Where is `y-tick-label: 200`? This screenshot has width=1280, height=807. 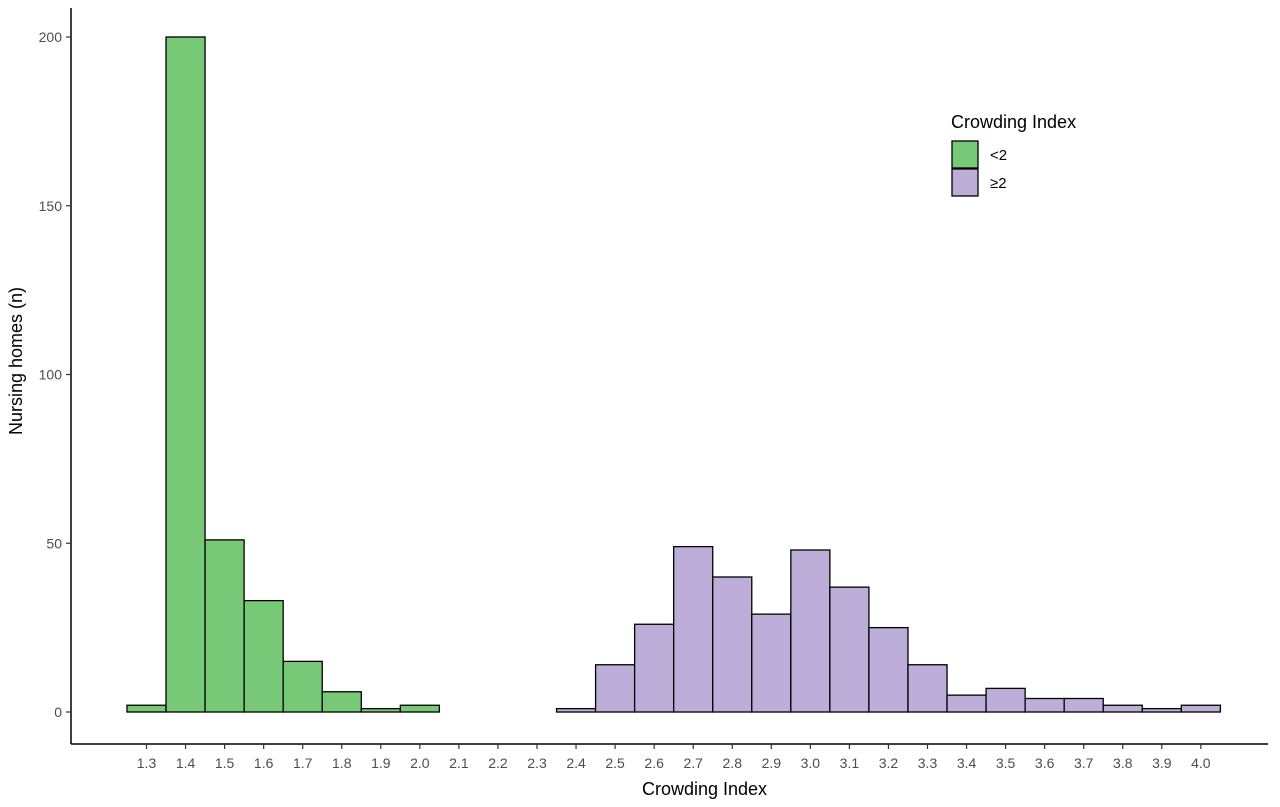 y-tick-label: 200 is located at coordinates (51, 37).